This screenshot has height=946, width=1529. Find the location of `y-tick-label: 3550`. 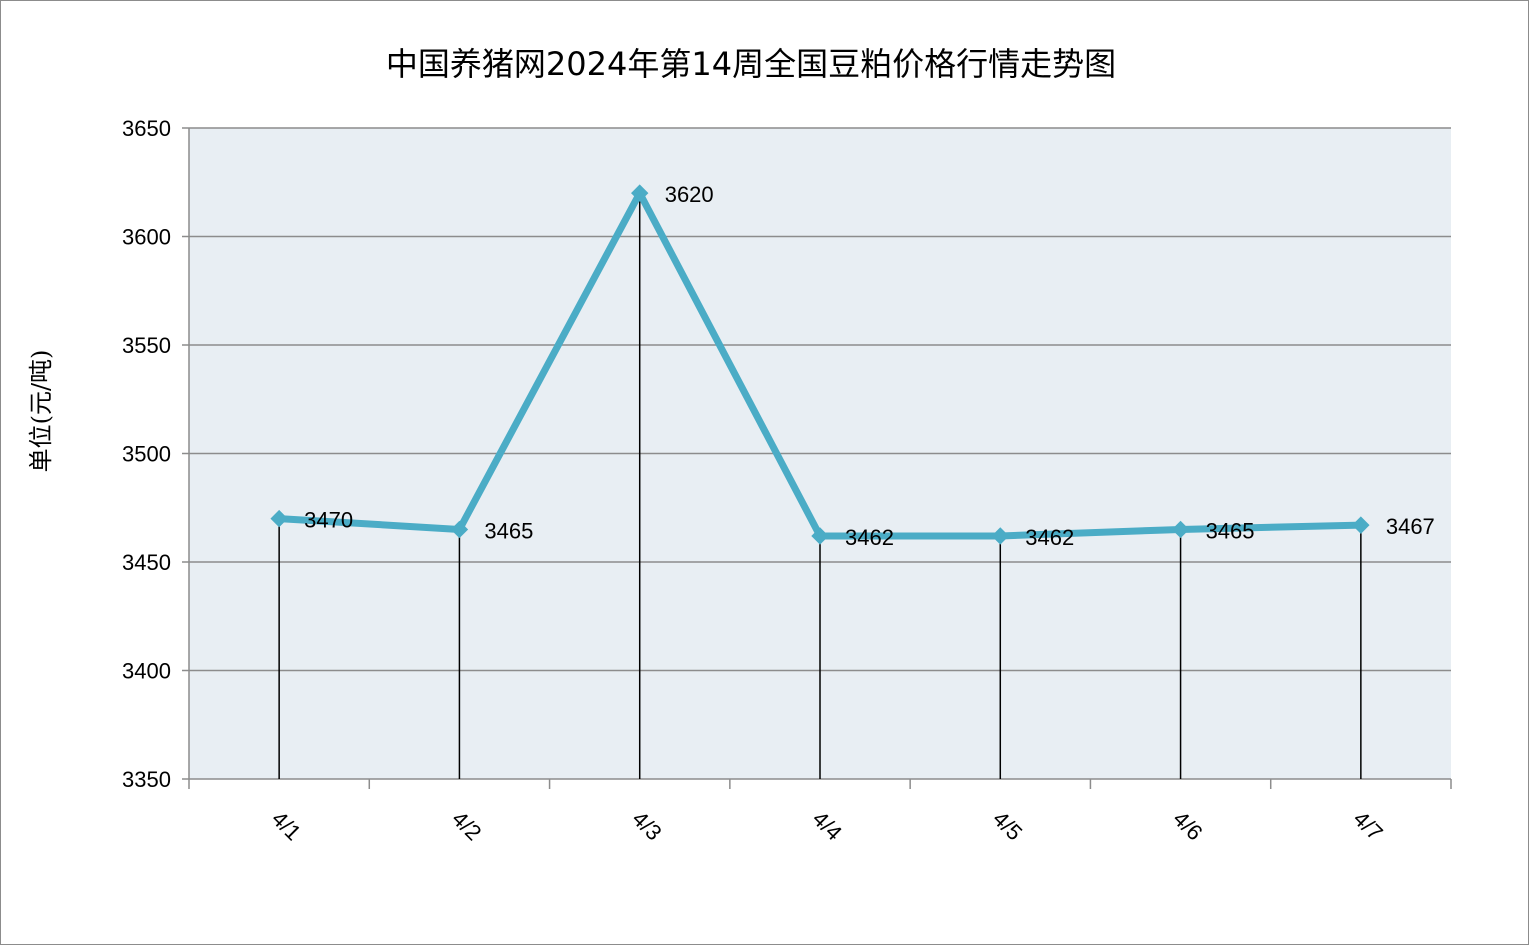

y-tick-label: 3550 is located at coordinates (146, 345).